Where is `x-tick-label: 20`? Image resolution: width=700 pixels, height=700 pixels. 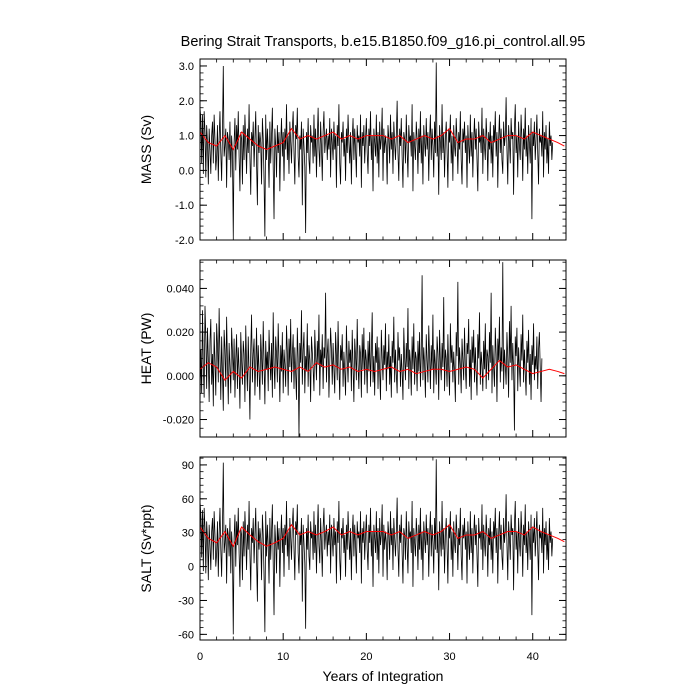
x-tick-label: 20 is located at coordinates (366, 657).